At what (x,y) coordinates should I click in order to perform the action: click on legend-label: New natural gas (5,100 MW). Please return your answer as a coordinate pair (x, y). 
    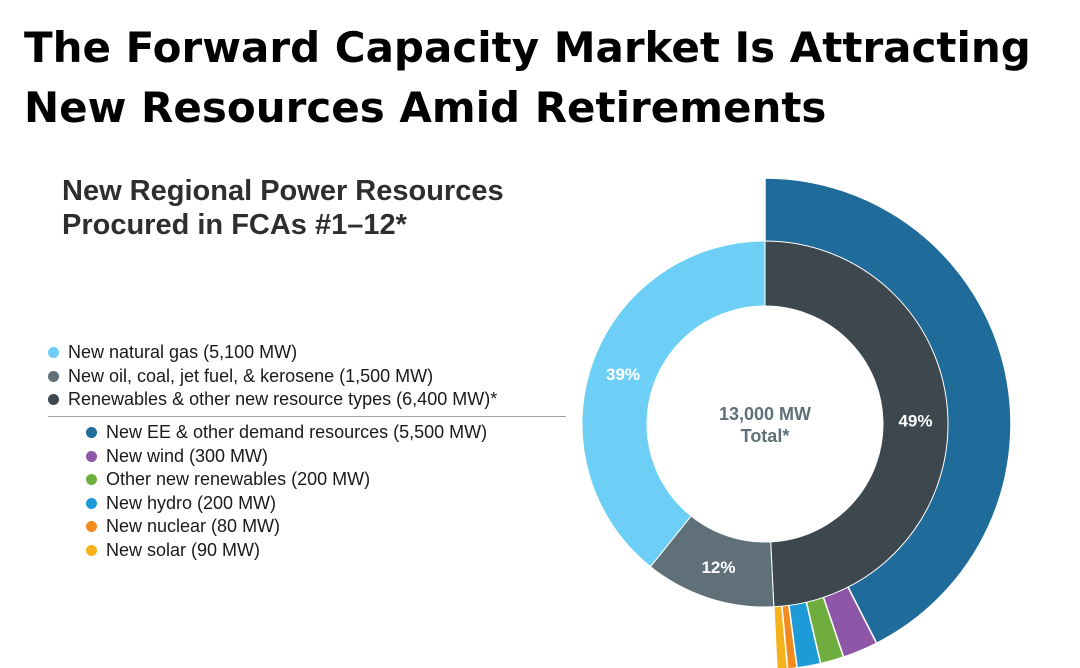
    Looking at the image, I should click on (183, 352).